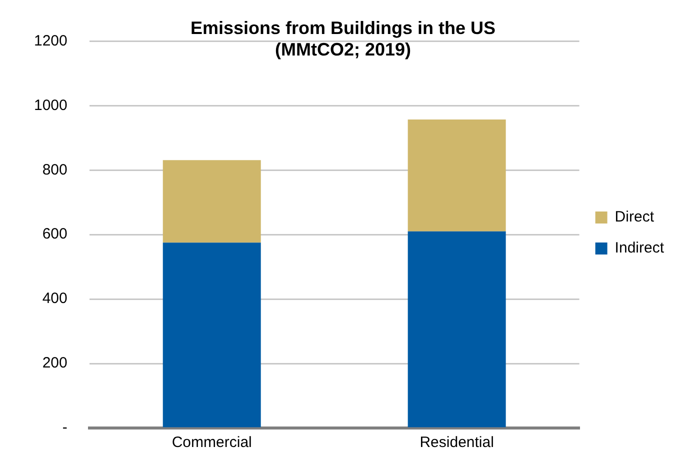 This screenshot has width=686, height=470. I want to click on legend-label: Indirect, so click(639, 248).